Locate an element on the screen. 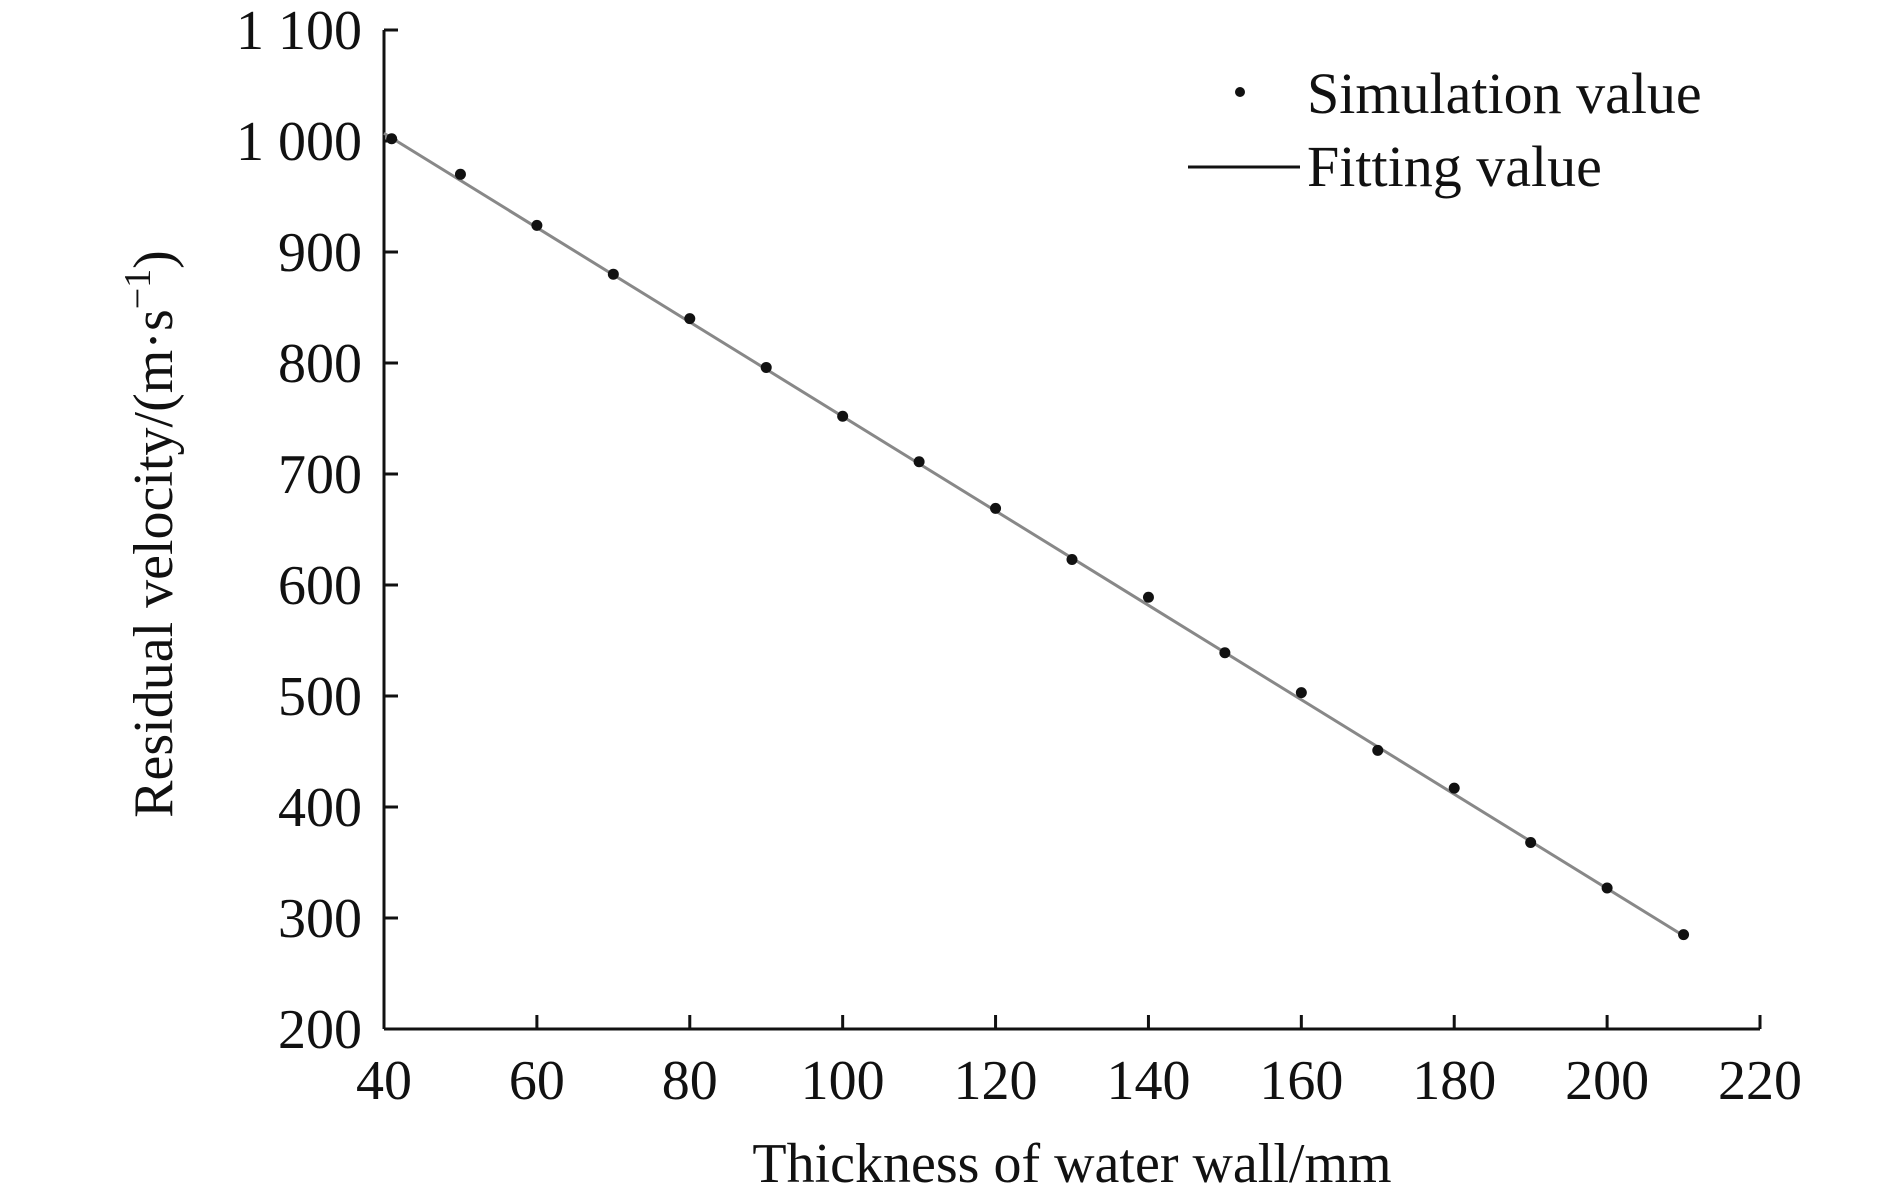 This screenshot has width=1890, height=1193. x-tick-label: 180 is located at coordinates (1454, 1081).